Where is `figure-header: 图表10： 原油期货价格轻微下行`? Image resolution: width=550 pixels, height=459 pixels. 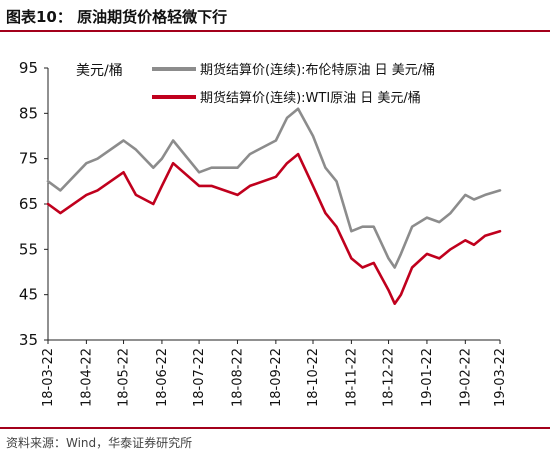 figure-header: 图表10： 原油期货价格轻微下行 is located at coordinates (275, 16).